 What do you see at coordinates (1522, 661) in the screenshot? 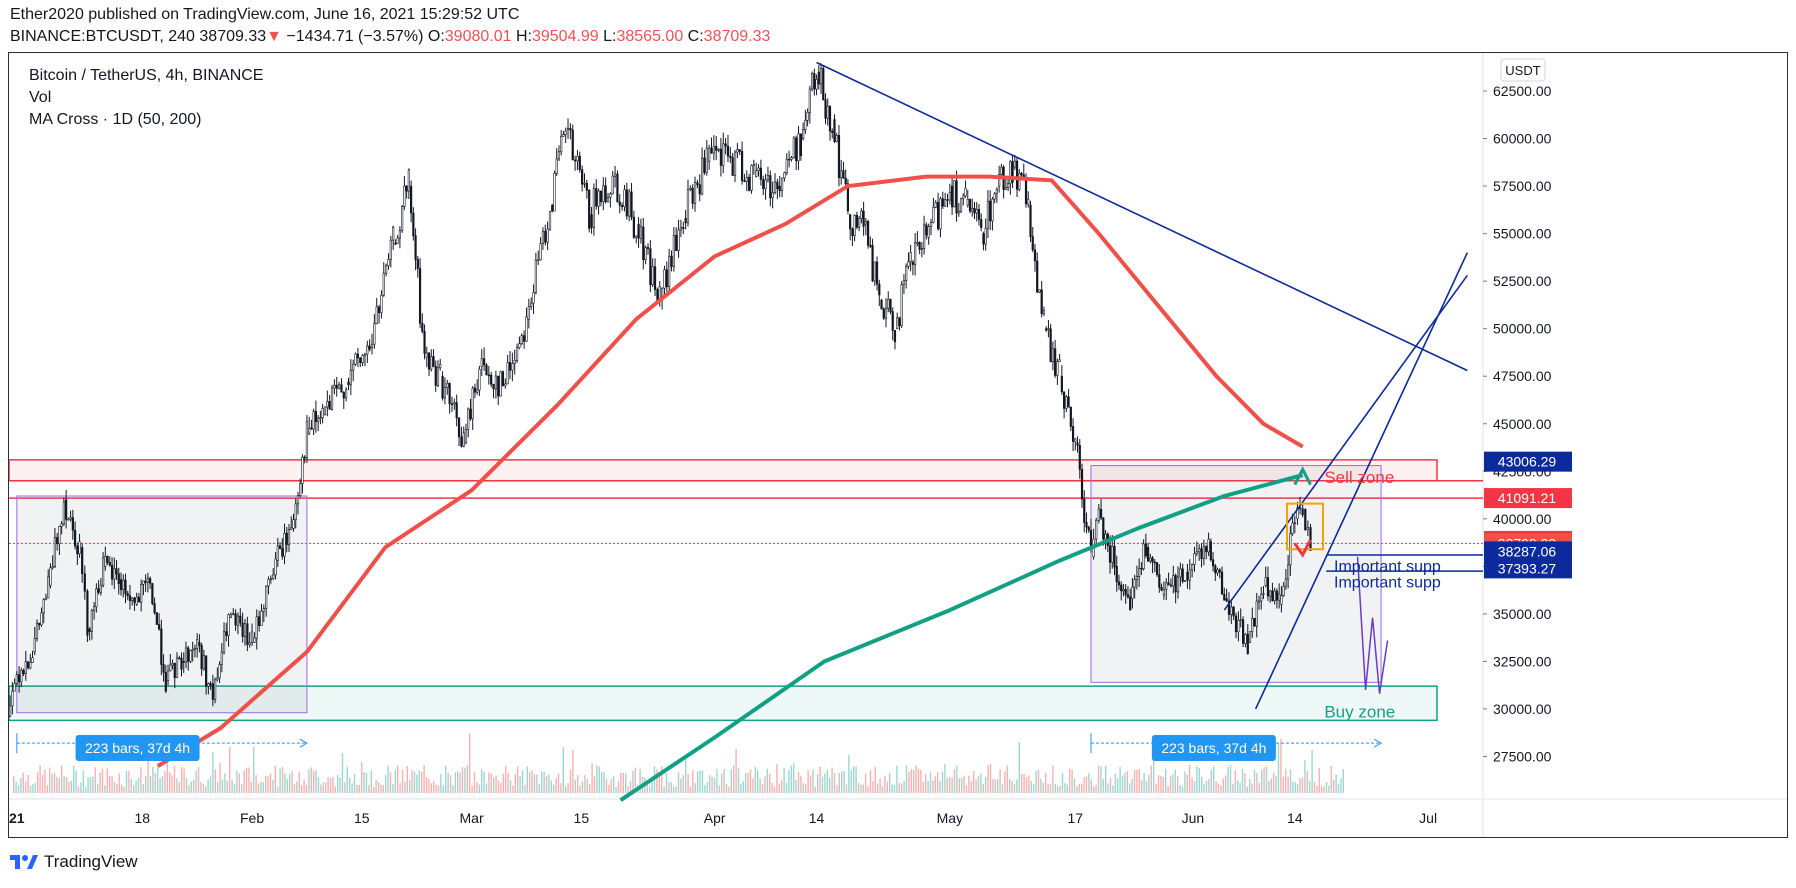
I see `y-tick-label: 32500.00` at bounding box center [1522, 661].